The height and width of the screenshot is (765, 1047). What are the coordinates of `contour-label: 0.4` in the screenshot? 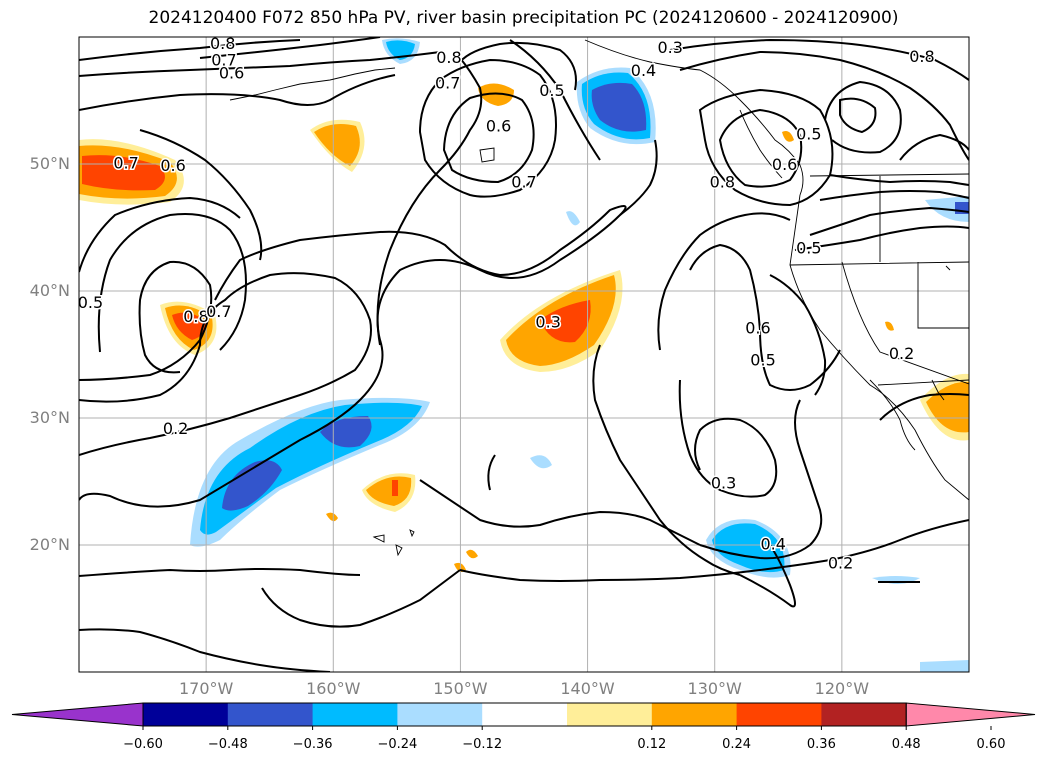 It's located at (772, 544).